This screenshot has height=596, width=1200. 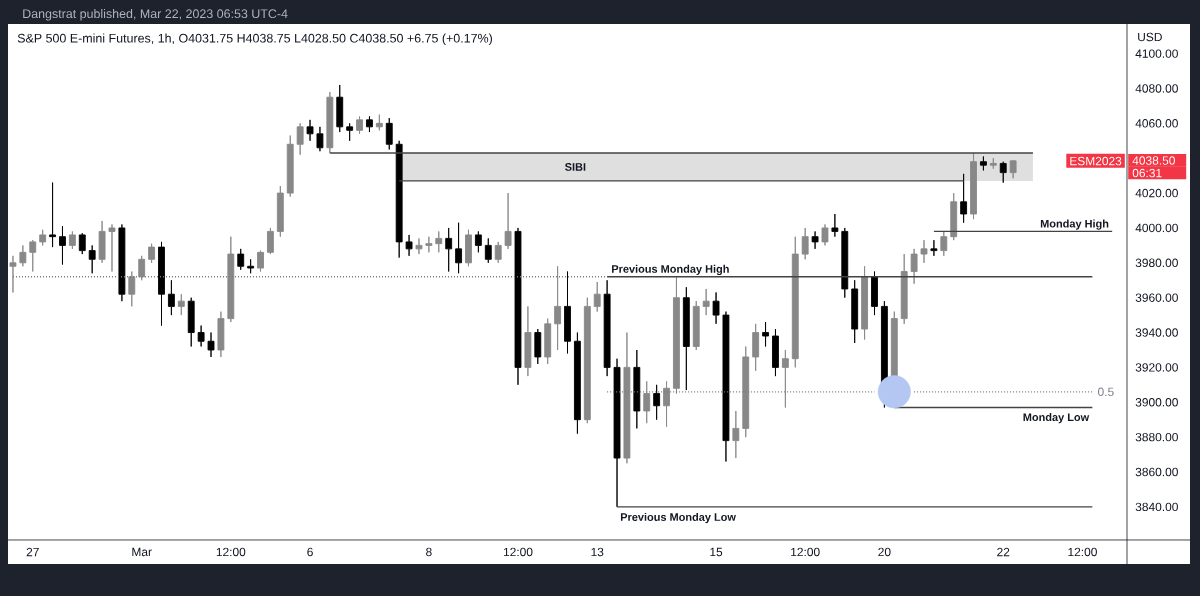 What do you see at coordinates (1156, 437) in the screenshot?
I see `y-tick-label: 3880.00` at bounding box center [1156, 437].